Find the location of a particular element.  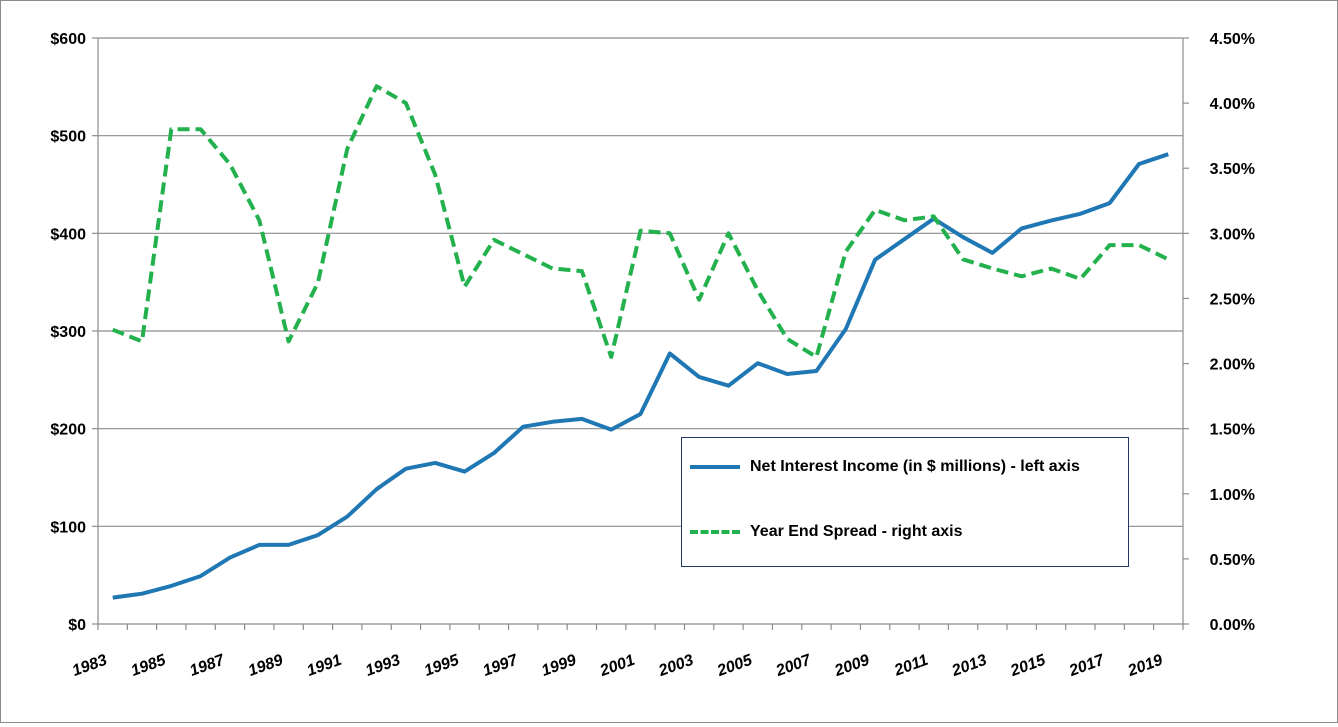

x-axis-tick-label: 1995 is located at coordinates (442, 665).